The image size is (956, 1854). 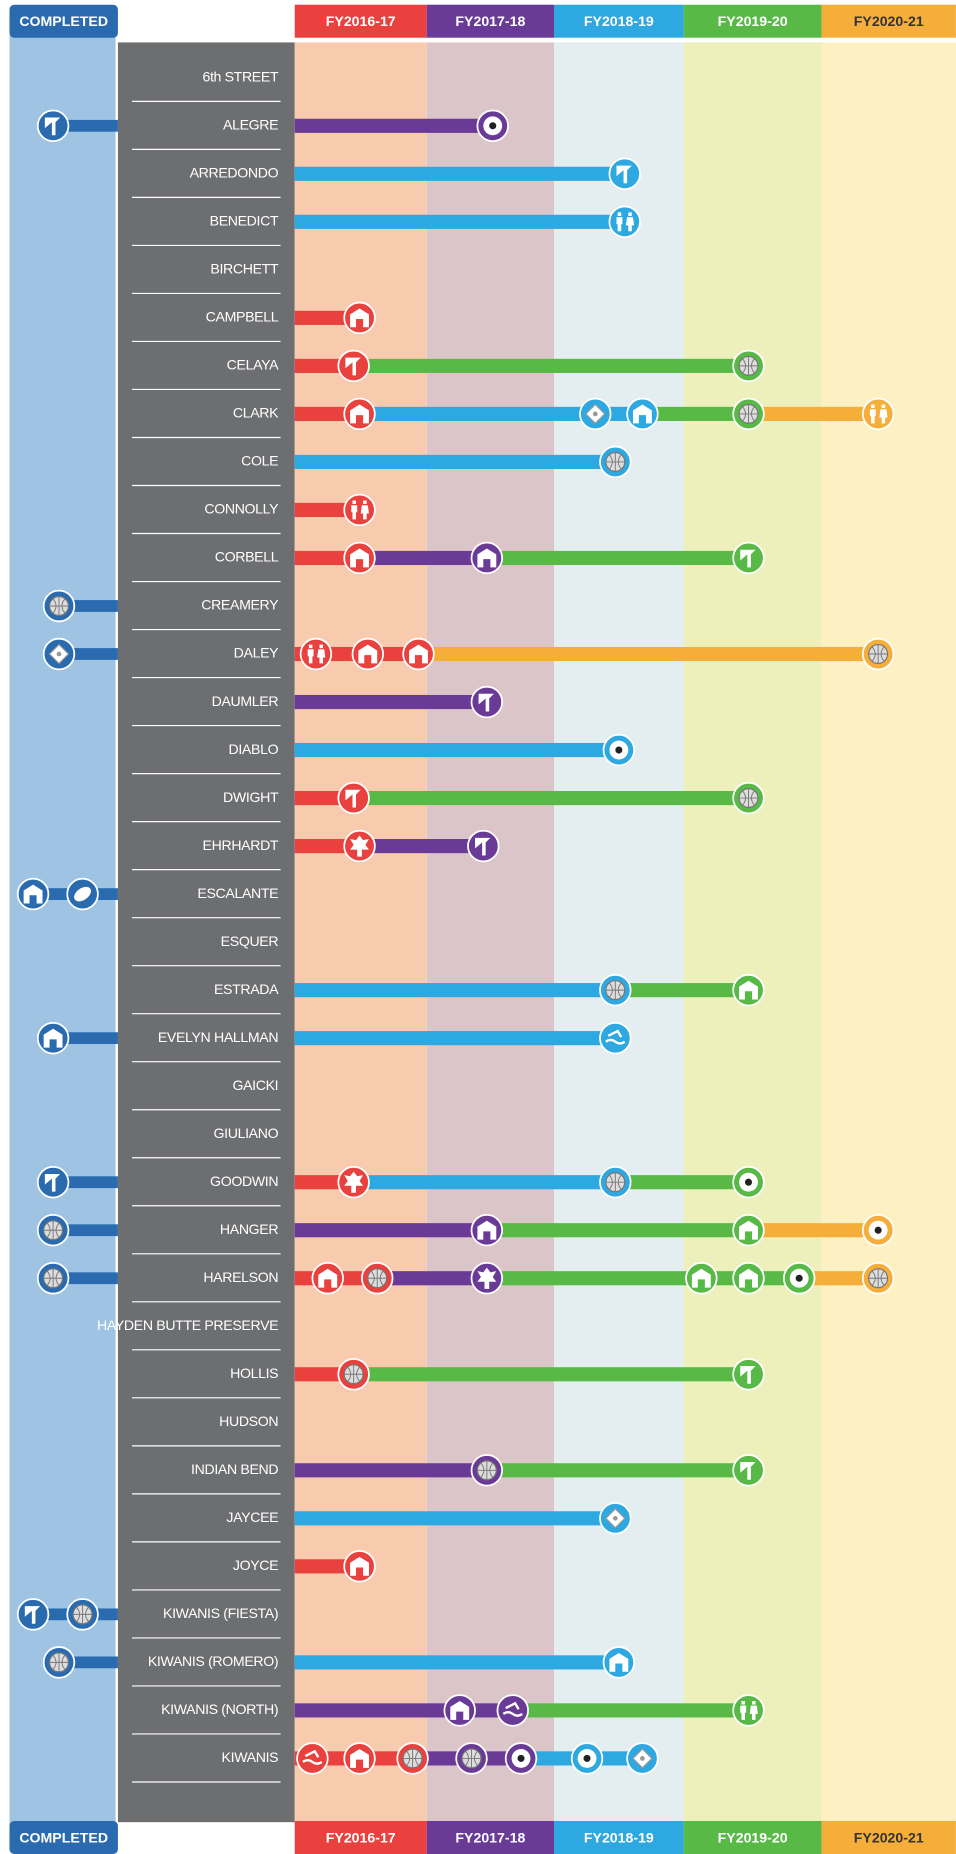 I want to click on park-name: CORBELL, so click(x=247, y=557).